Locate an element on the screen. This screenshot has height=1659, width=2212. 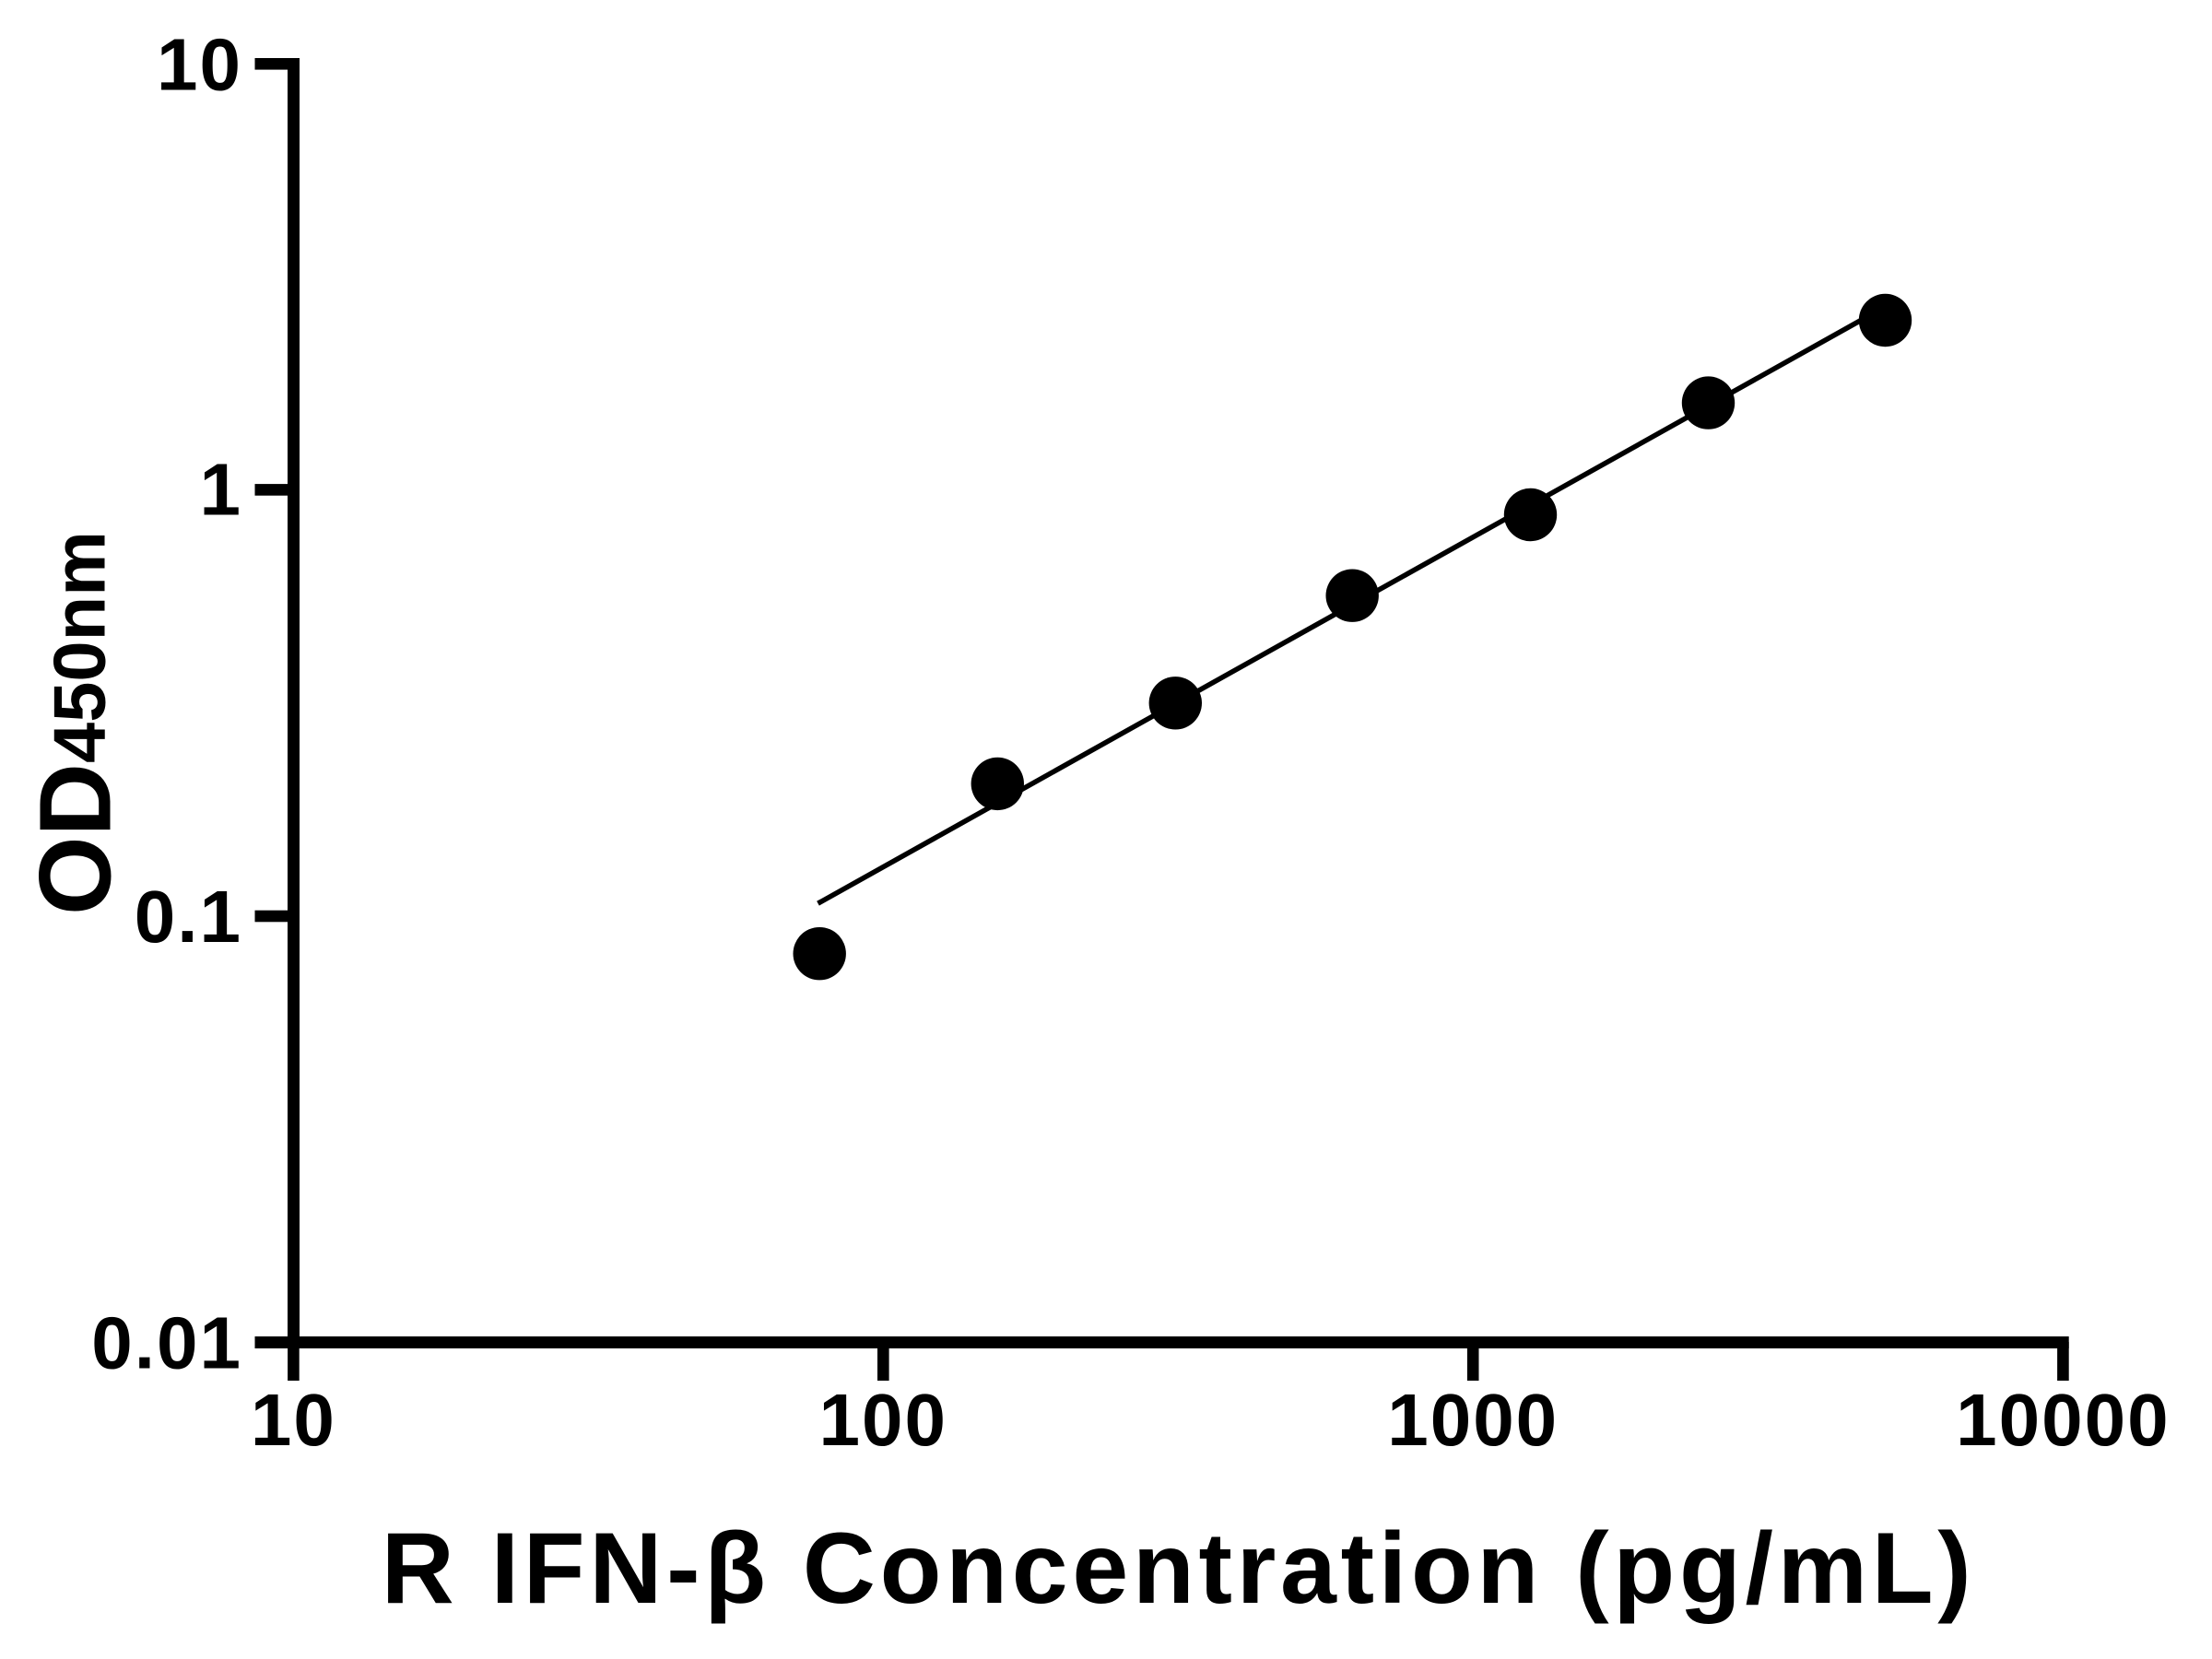
svg-text: 1 is located at coordinates (221, 490).